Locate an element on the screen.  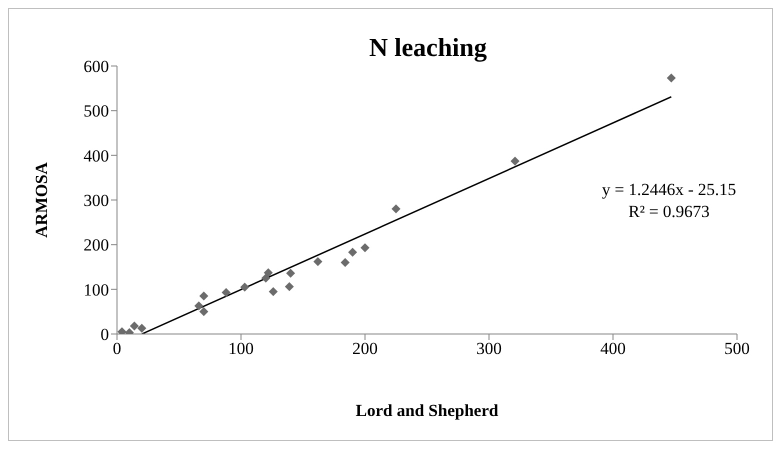
y-tick-label: 0 is located at coordinates (104, 334).